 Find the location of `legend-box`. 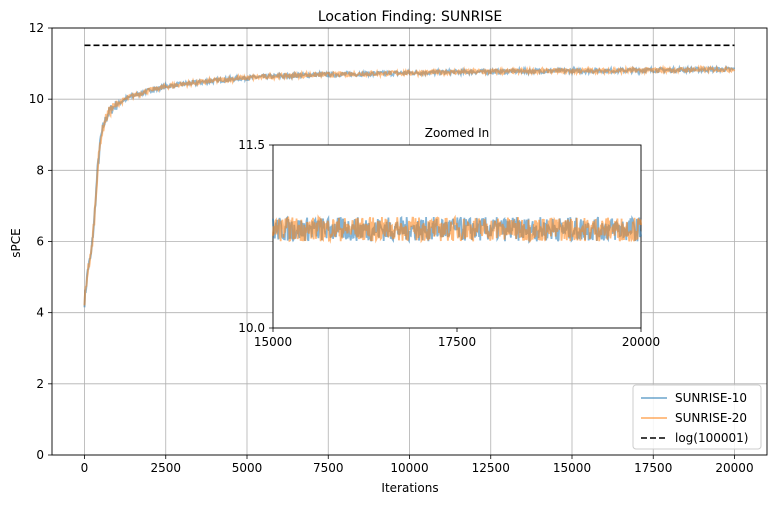

legend-box is located at coordinates (697, 417).